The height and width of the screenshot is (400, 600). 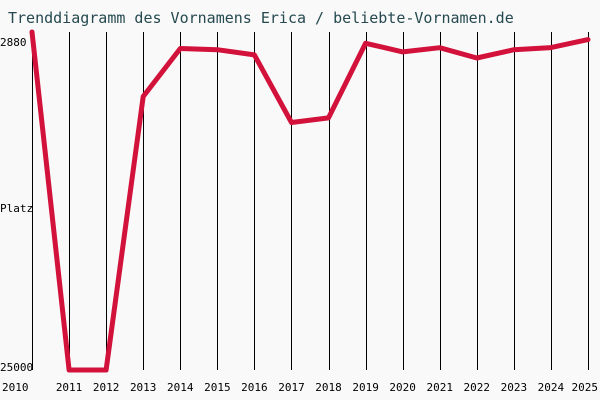 What do you see at coordinates (69, 370) in the screenshot?
I see `data-point-2011` at bounding box center [69, 370].